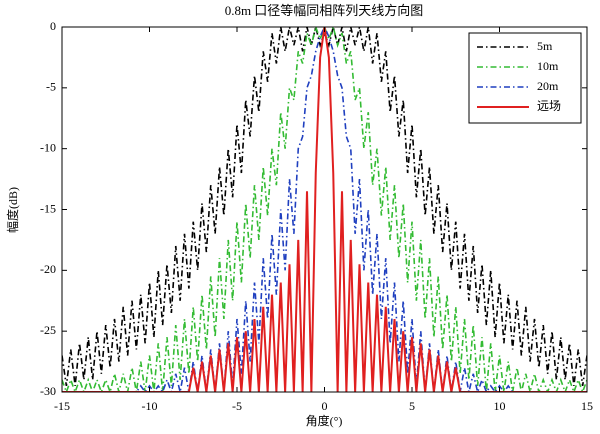 The width and height of the screenshot is (600, 434). Describe the element at coordinates (150, 406) in the screenshot. I see `x-tick-label: -10` at that location.